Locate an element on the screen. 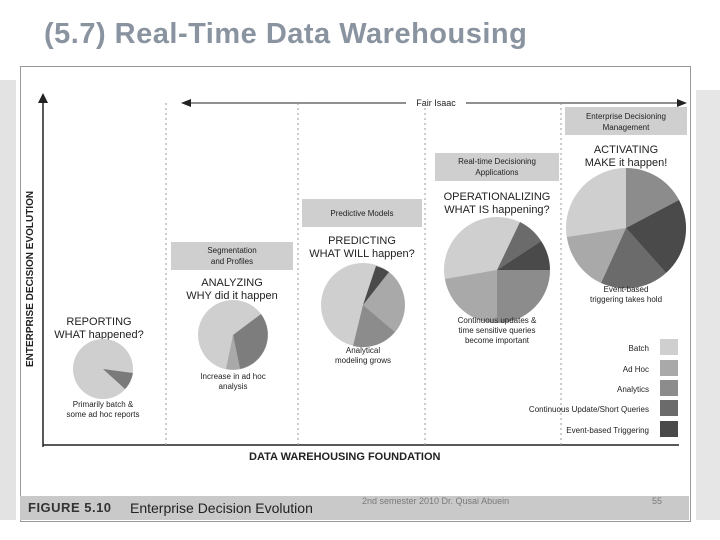 Image resolution: width=720 pixels, height=540 pixels. stage2-caption-2: analysis is located at coordinates (233, 386).